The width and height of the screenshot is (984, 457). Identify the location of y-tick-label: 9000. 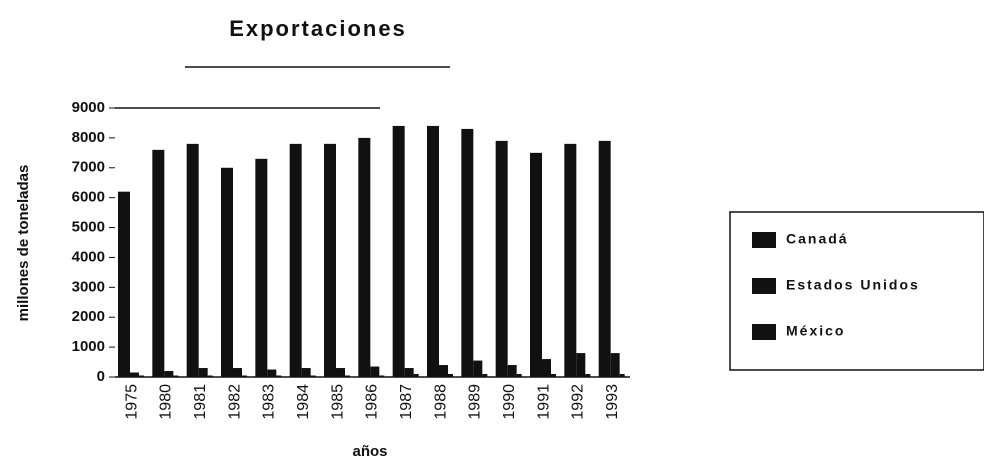
(88, 107).